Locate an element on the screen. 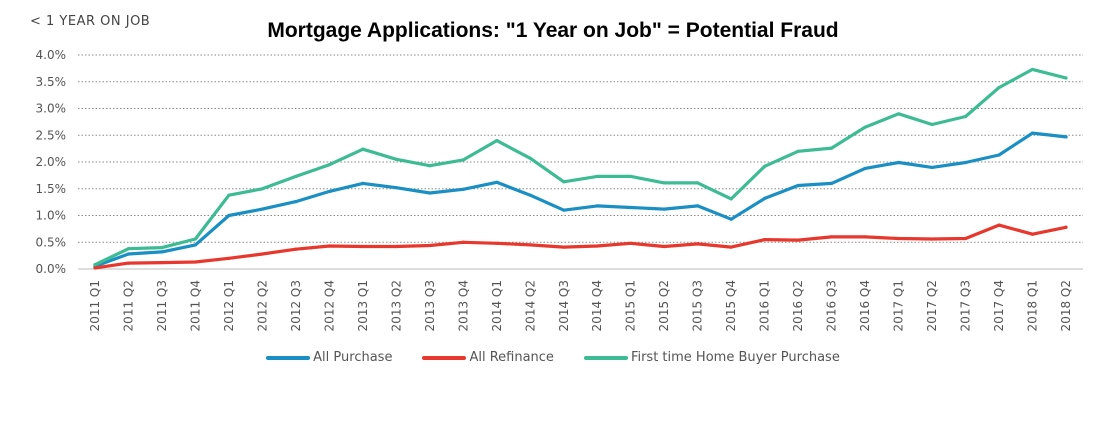 The image size is (1106, 437). x-tick-label: 2015 Q3 is located at coordinates (698, 305).